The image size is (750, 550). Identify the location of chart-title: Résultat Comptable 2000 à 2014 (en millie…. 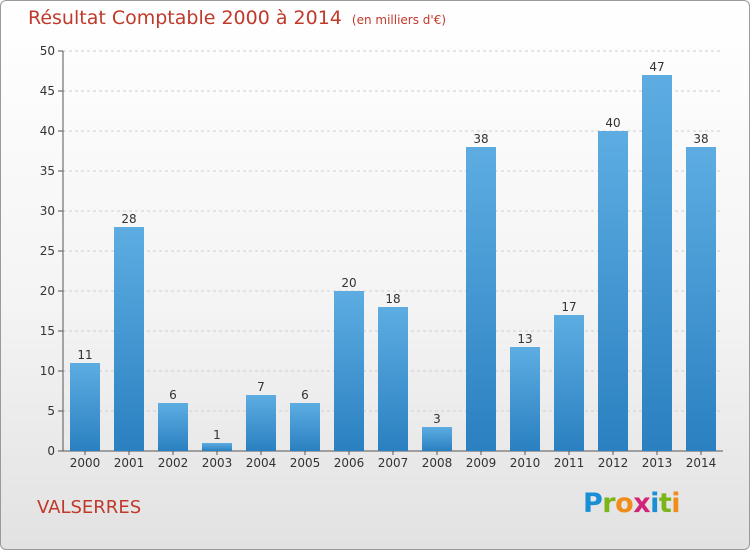
(237, 18).